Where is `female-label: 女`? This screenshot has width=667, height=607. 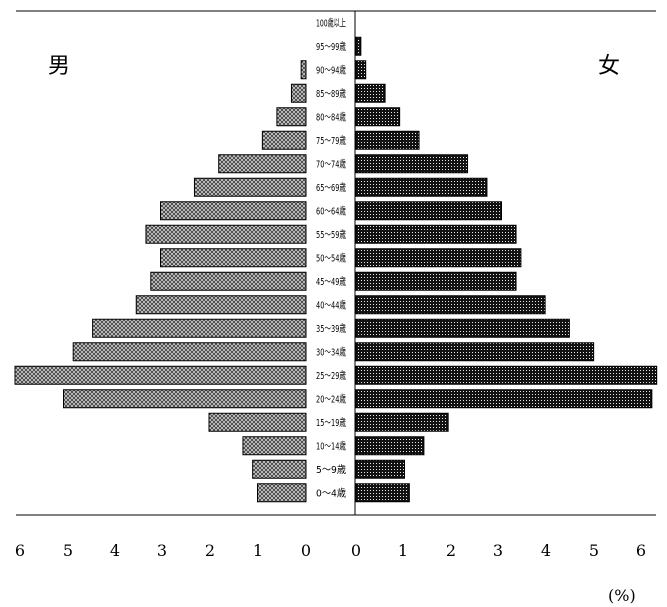
female-label: 女 is located at coordinates (609, 66).